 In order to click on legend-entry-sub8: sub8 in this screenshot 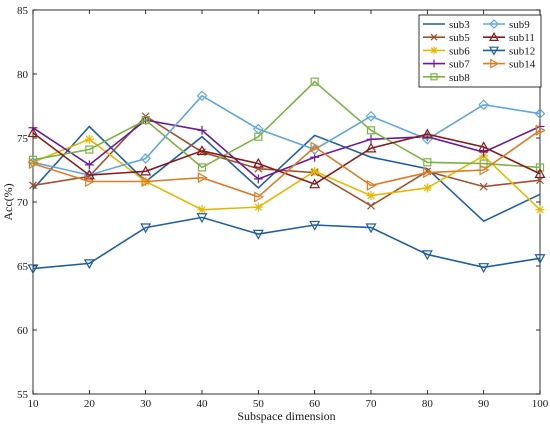, I will do `click(446, 78)`.